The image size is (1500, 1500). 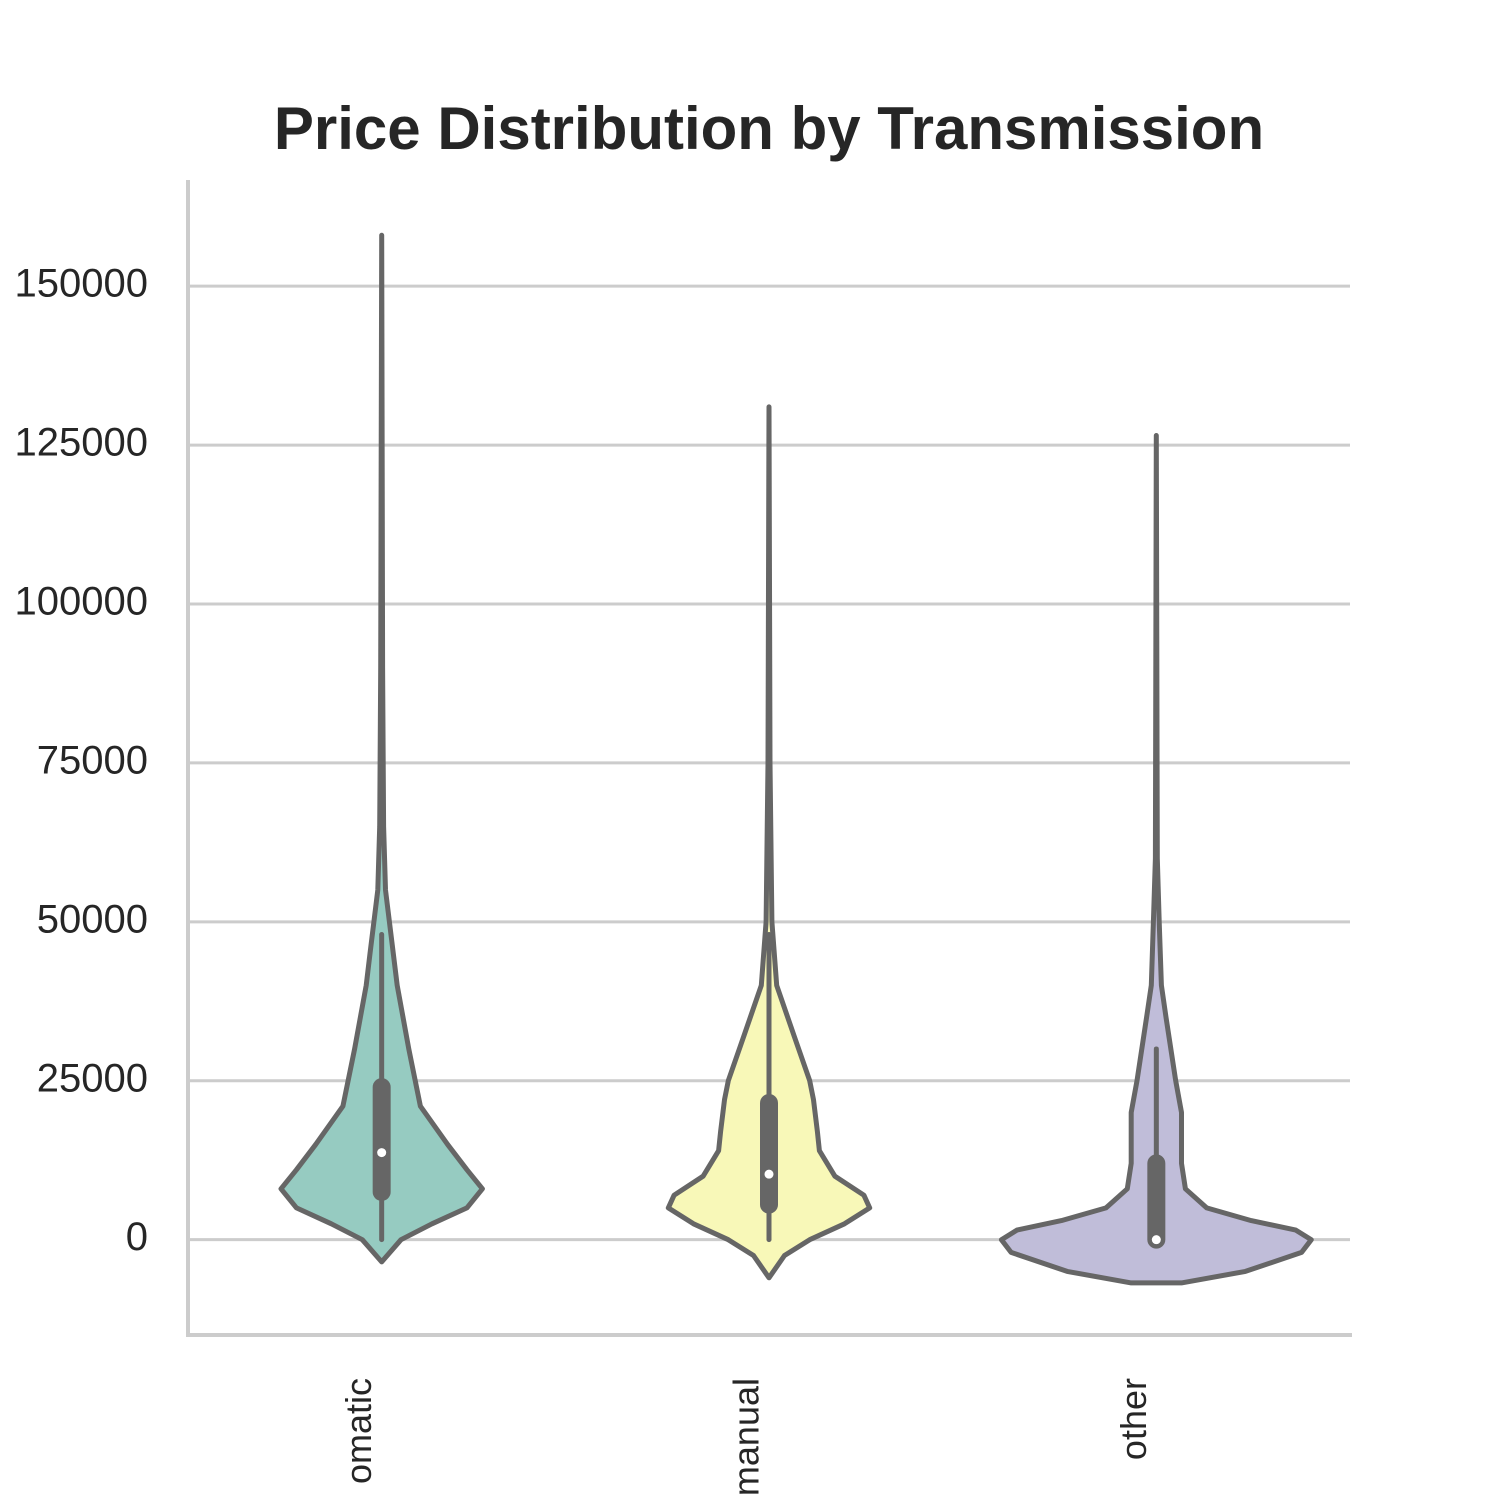 I want to click on y-tick-label: 0, so click(x=137, y=1237).